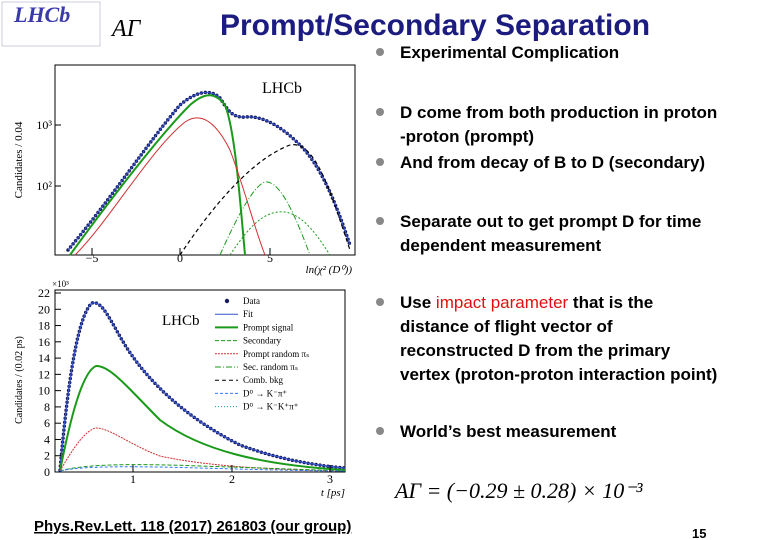  What do you see at coordinates (232, 479) in the screenshot?
I see `x-tick-label: 2` at bounding box center [232, 479].